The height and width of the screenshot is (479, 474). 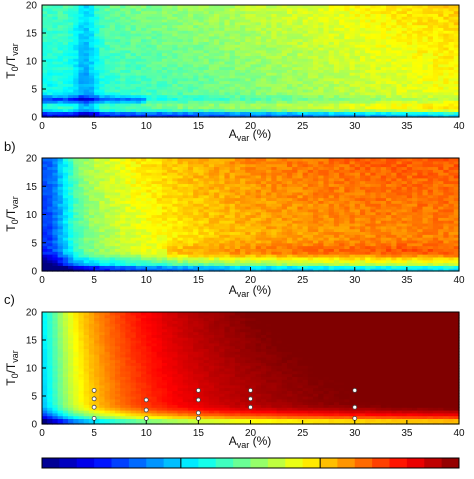 I want to click on y-tick-label: 0, so click(x=34, y=118).